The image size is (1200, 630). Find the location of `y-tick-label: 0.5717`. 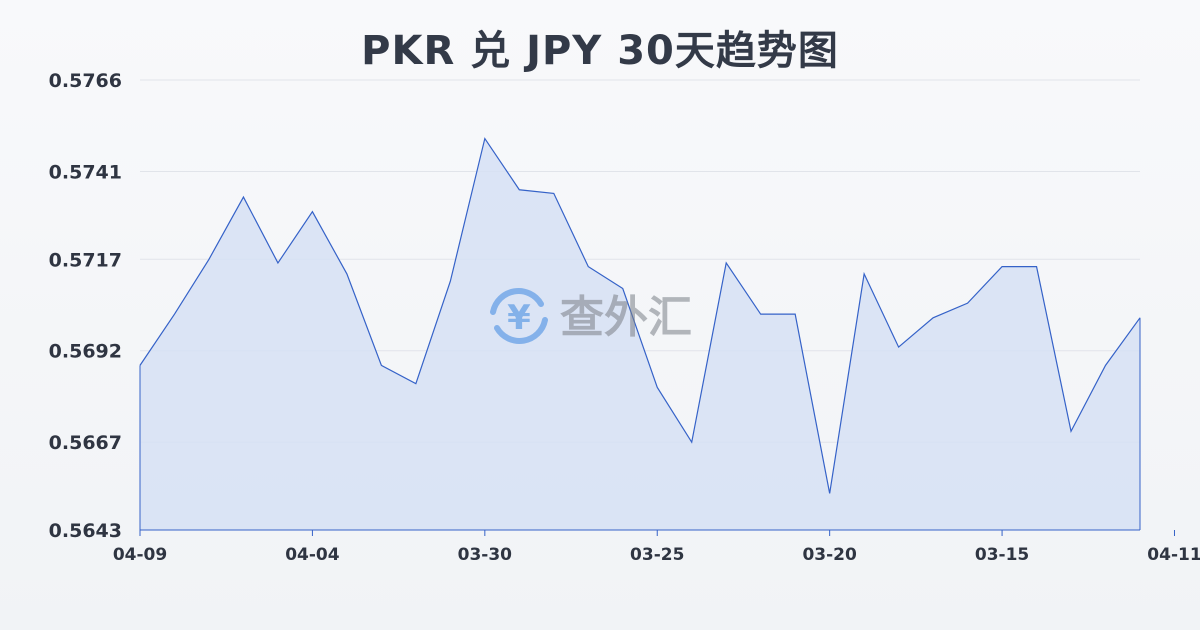

y-tick-label: 0.5717 is located at coordinates (85, 260).